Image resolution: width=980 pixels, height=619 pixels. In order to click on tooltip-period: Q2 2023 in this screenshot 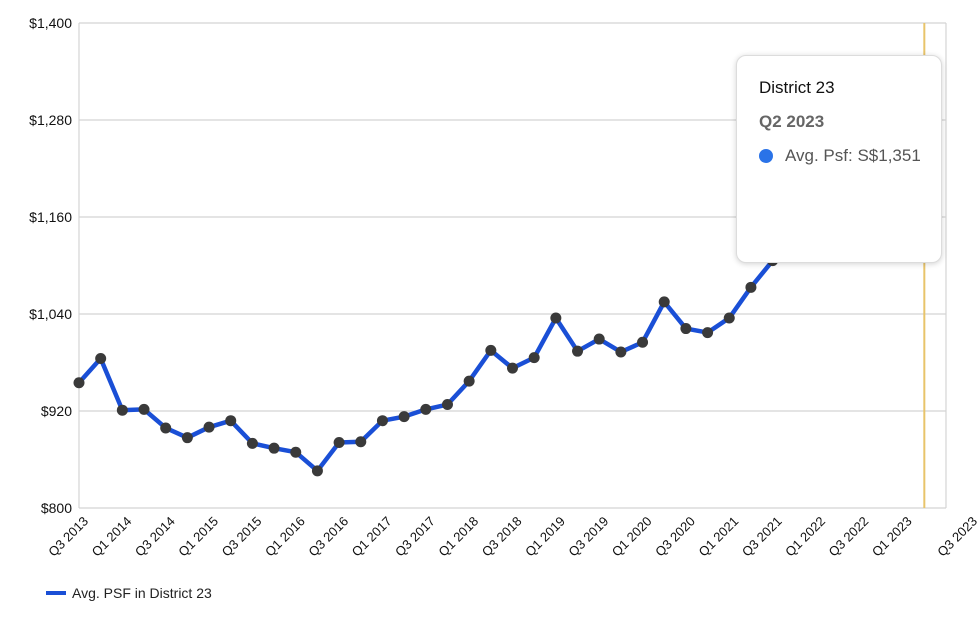, I will do `click(792, 121)`.